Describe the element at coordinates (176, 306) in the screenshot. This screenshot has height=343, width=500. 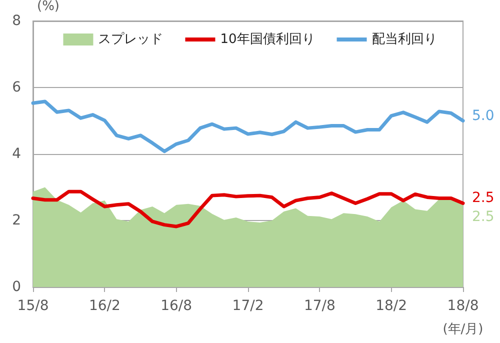
I see `x-tick-label: 16/8` at that location.